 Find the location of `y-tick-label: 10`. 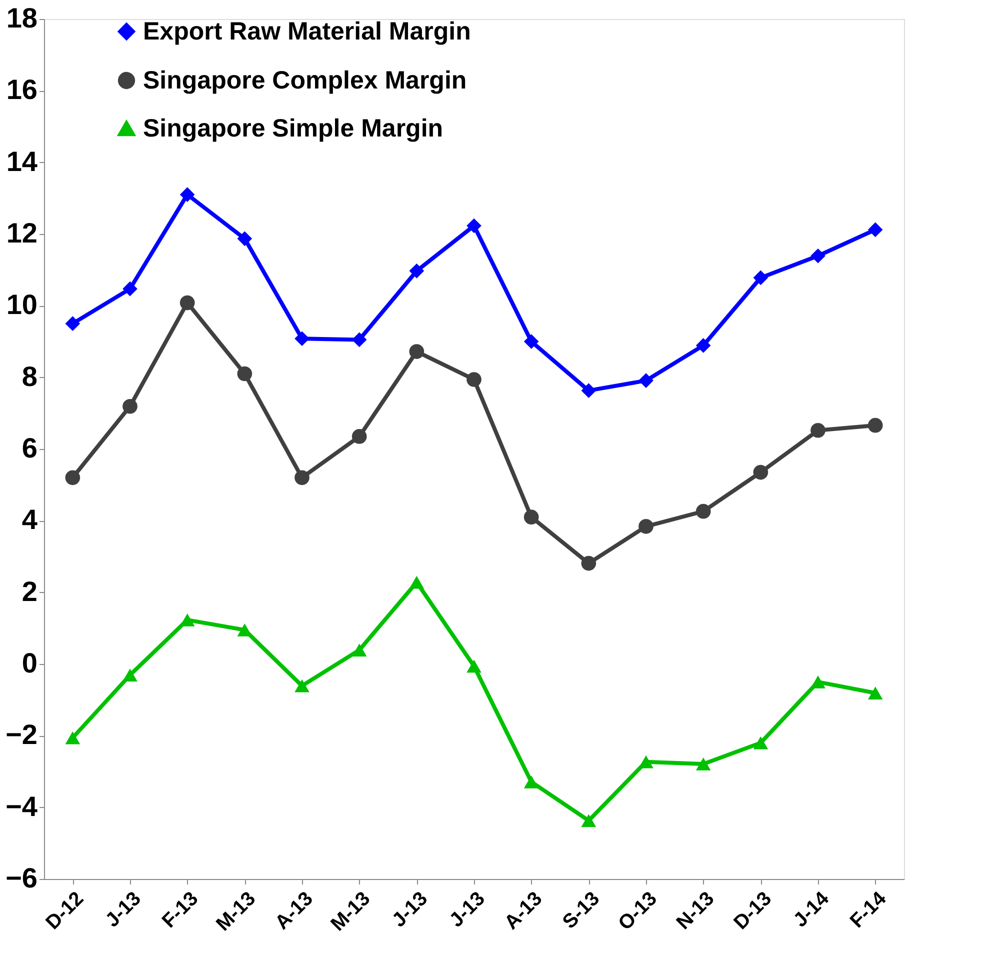

y-tick-label: 10 is located at coordinates (22, 304).